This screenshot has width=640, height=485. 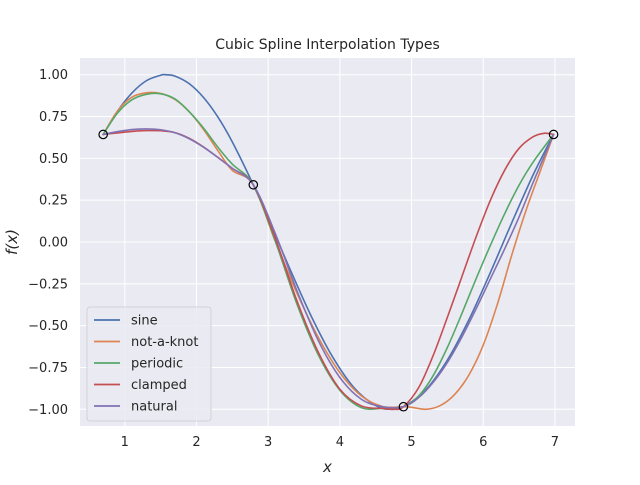 What do you see at coordinates (48, 326) in the screenshot?
I see `y-tick-label: −0.50` at bounding box center [48, 326].